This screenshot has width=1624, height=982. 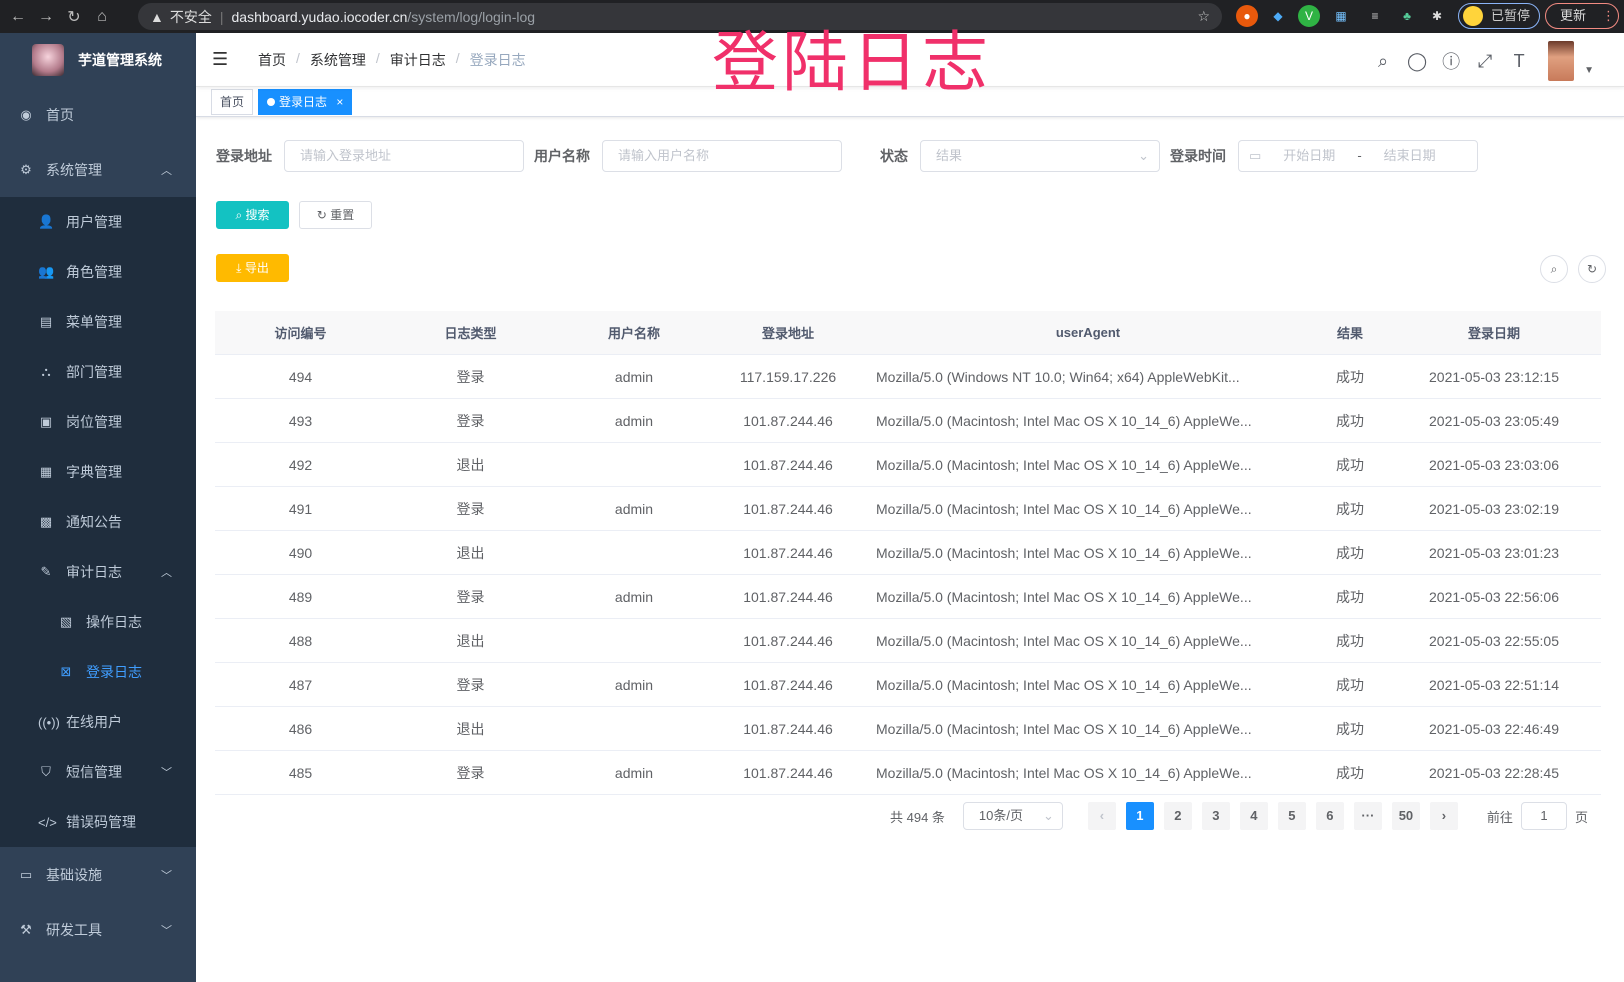 I want to click on sidebar-item: ▩ 通知公告, so click(x=98, y=522).